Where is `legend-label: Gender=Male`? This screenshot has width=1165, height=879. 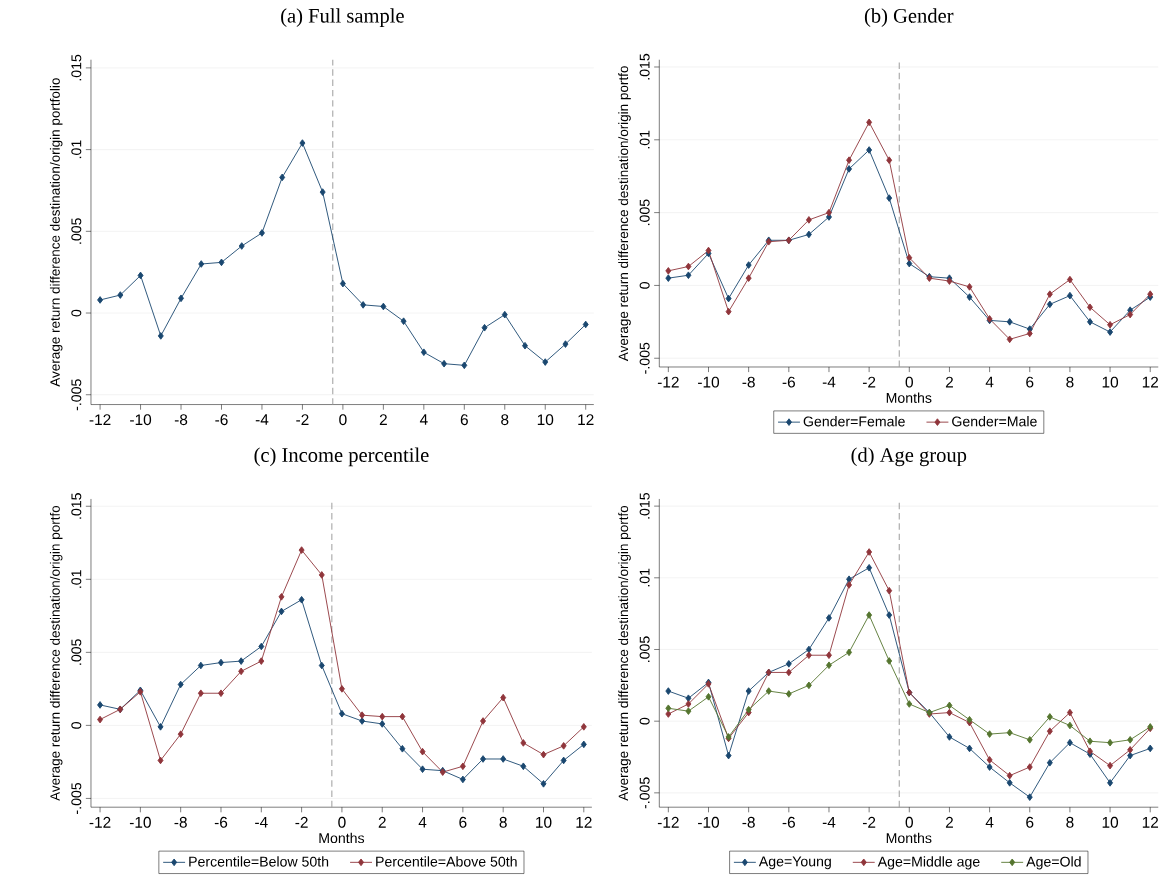
legend-label: Gender=Male is located at coordinates (994, 421).